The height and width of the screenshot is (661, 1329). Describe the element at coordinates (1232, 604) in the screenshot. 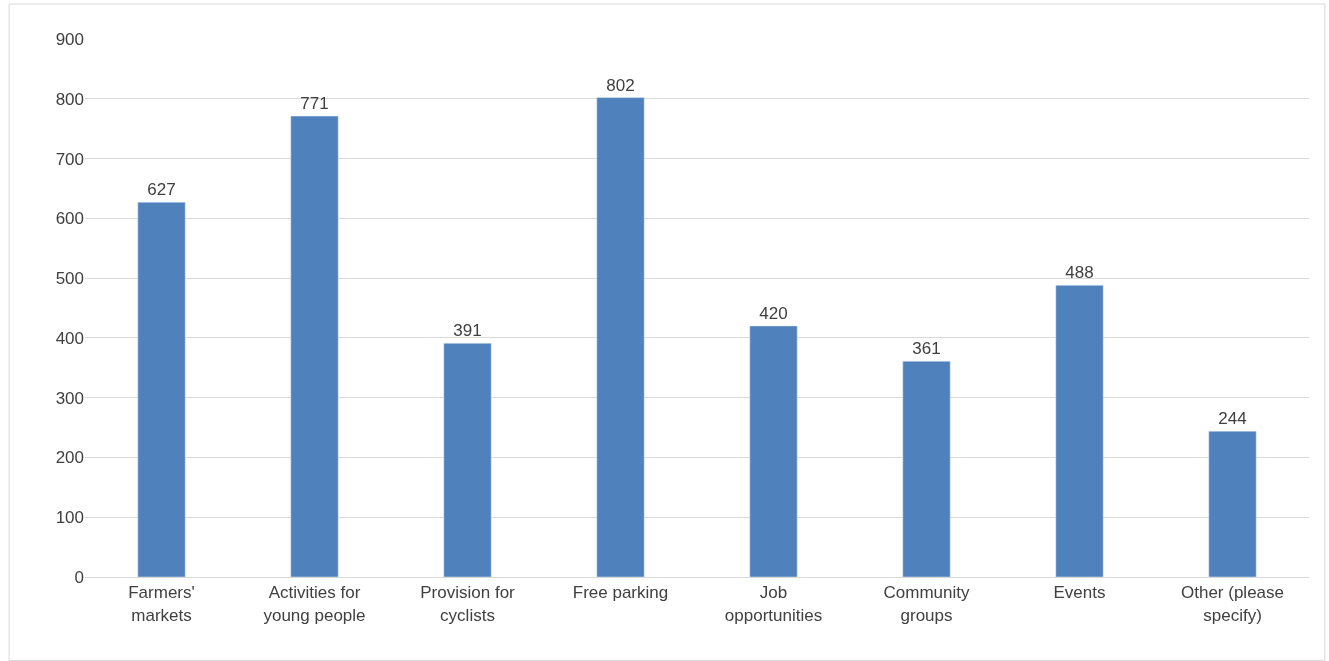

I see `x-tick-label: Other (please specify)` at that location.